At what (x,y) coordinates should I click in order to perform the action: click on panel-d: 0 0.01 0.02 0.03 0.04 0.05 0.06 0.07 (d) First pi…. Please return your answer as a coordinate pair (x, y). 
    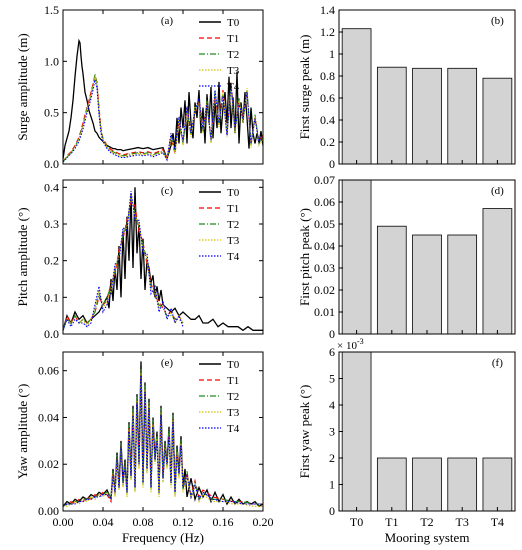
    Looking at the image, I should click on (406, 257).